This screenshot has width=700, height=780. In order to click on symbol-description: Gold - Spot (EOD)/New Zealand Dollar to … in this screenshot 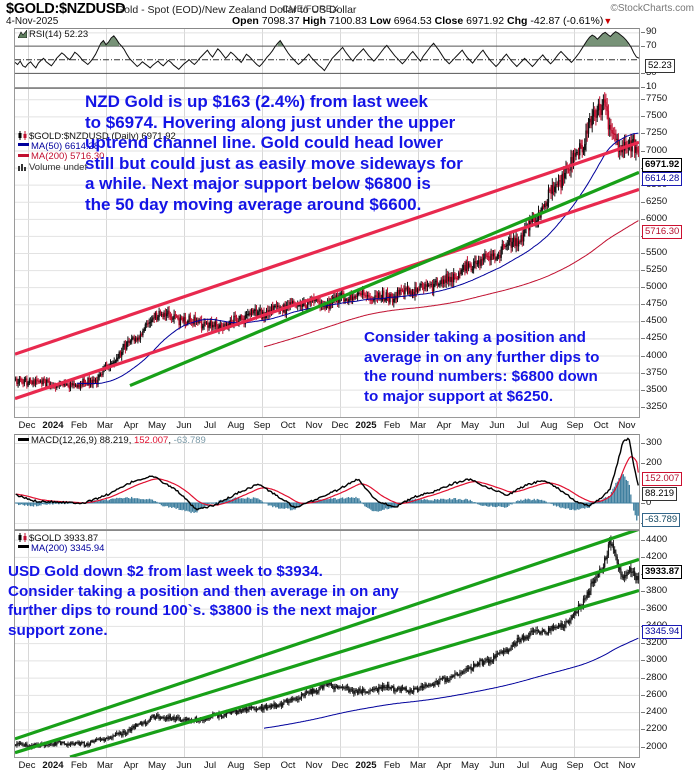, I will do `click(236, 10)`.